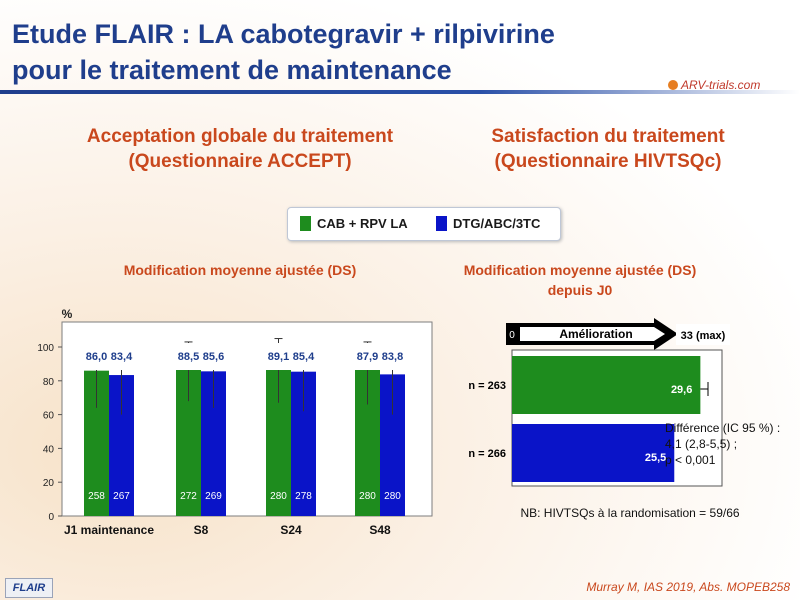  What do you see at coordinates (201, 530) in the screenshot?
I see `x-tick-label: S8` at bounding box center [201, 530].